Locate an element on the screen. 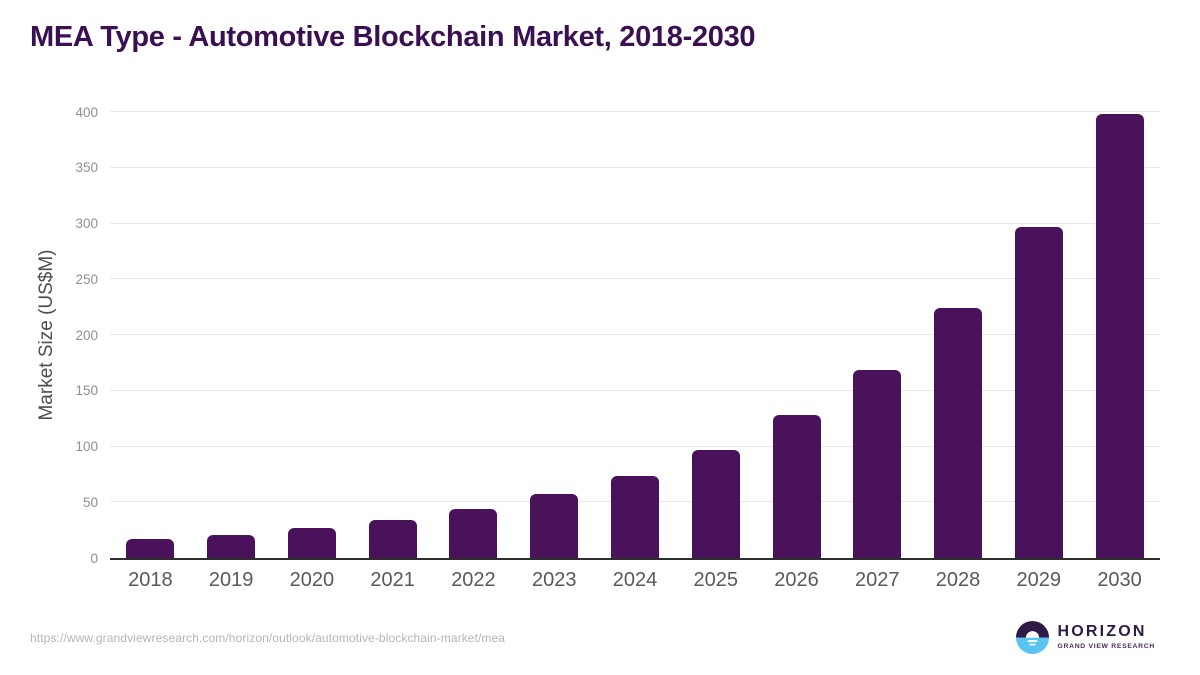 This screenshot has height=675, width=1200. bar-slot: 2030 is located at coordinates (1119, 351).